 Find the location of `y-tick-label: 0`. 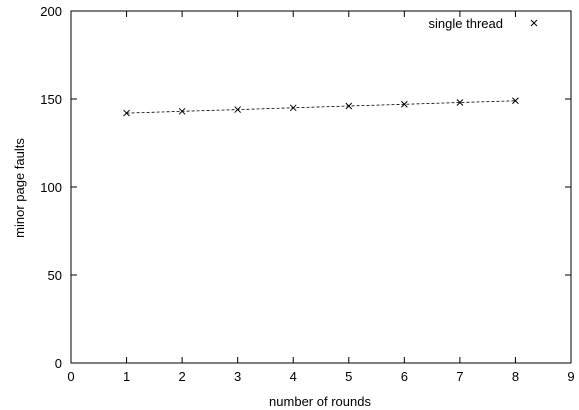

y-tick-label: 0 is located at coordinates (58, 363).